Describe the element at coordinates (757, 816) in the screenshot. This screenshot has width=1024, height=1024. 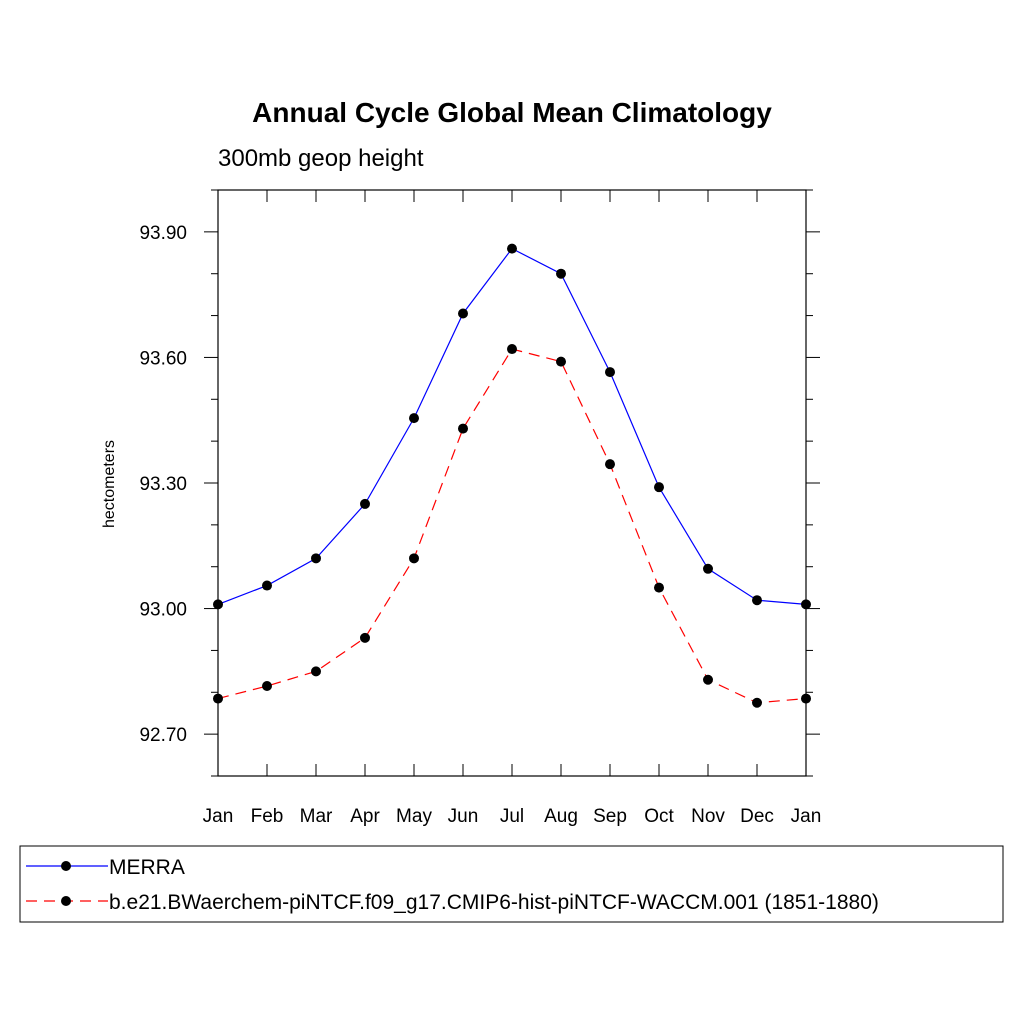
I see `x-tick-label: Dec` at that location.